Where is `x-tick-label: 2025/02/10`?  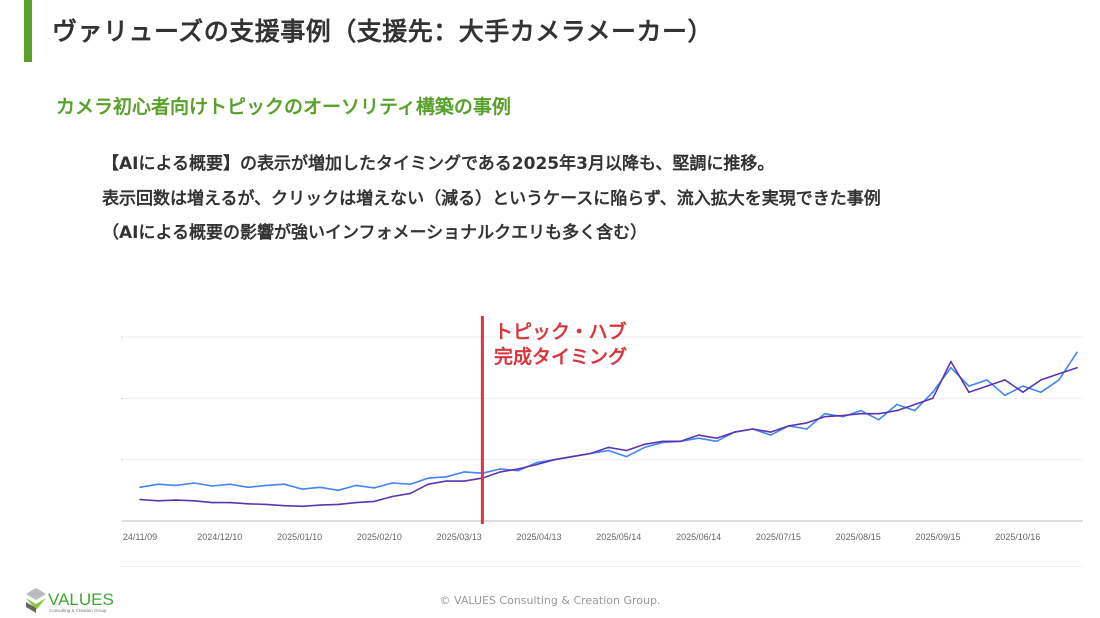 x-tick-label: 2025/02/10 is located at coordinates (379, 537).